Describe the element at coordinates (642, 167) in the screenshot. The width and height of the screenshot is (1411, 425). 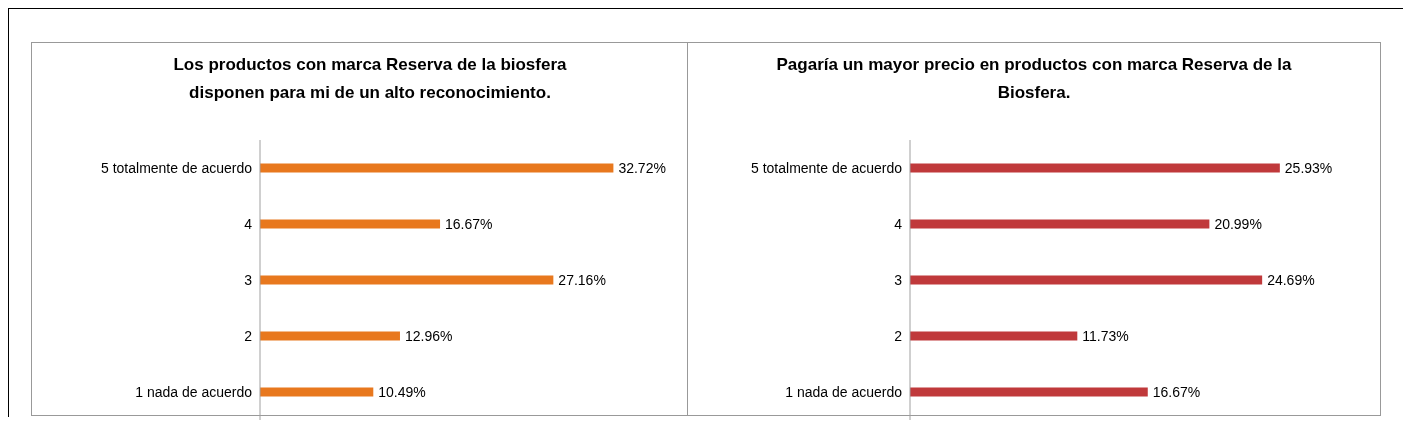
I see `data-label: 32.72%` at that location.